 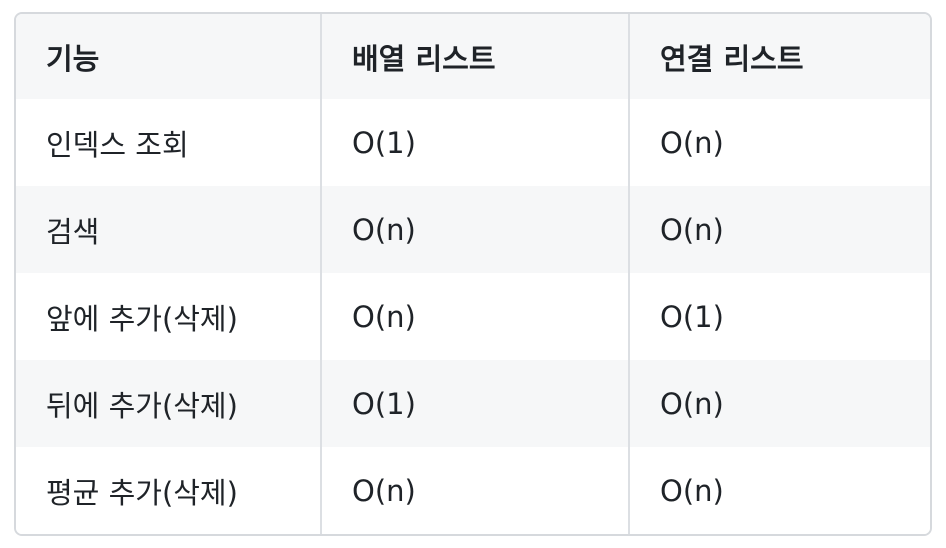 I want to click on feature-cell: 검색, so click(x=73, y=231).